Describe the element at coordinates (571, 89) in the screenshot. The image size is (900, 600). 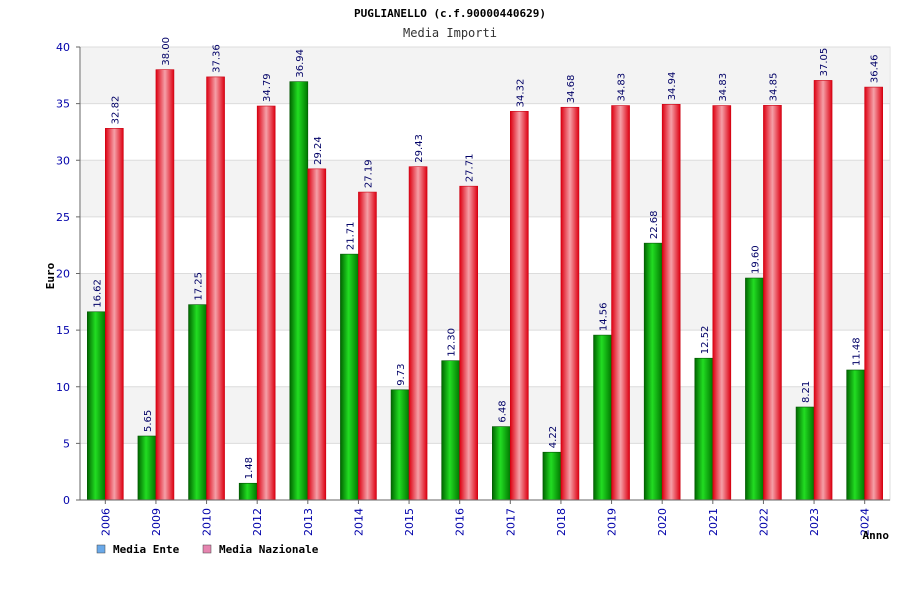
I see `data-label-media-nazionale: 34.68` at that location.